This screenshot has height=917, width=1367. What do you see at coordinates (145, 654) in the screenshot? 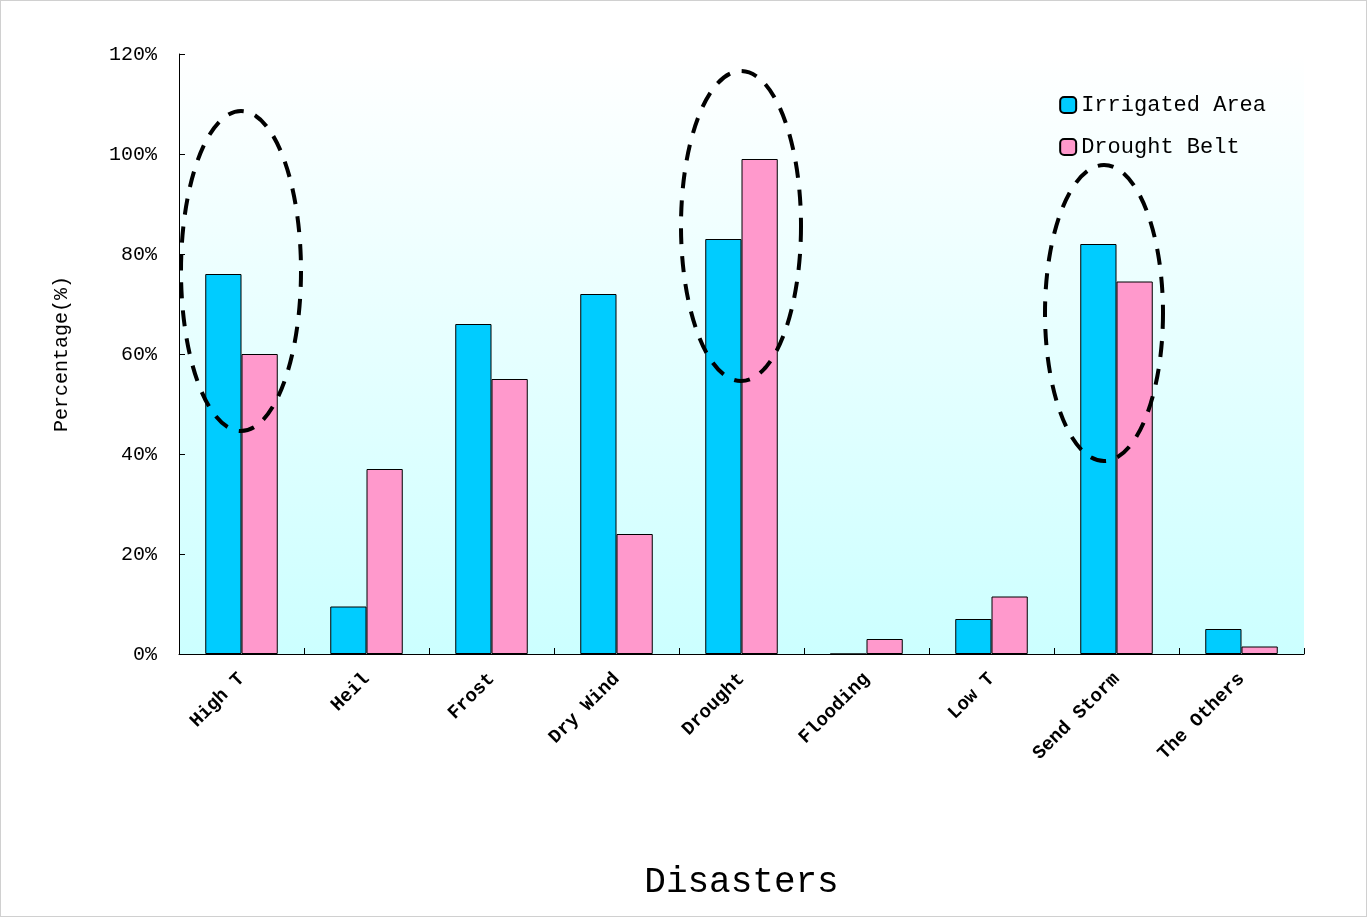
I see `y-tick-label: 0%` at bounding box center [145, 654].